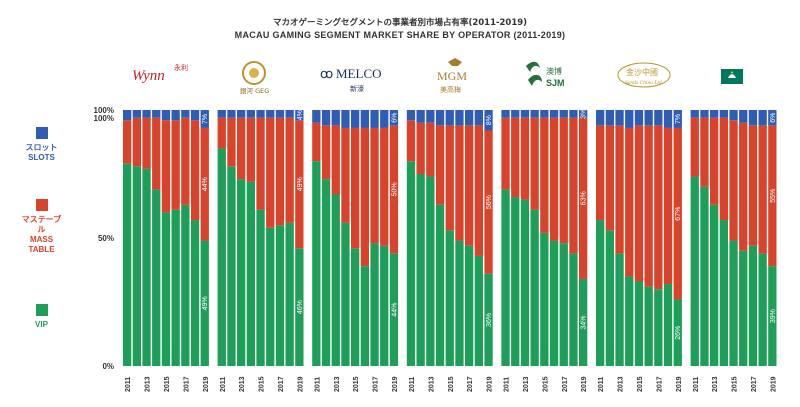 This screenshot has height=407, width=800. What do you see at coordinates (41, 324) in the screenshot?
I see `legend-label-vip: VIP` at bounding box center [41, 324].